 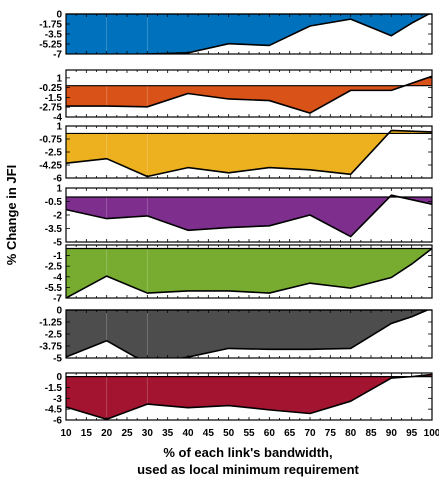 I want to click on panel-2-area, so click(x=249, y=95).